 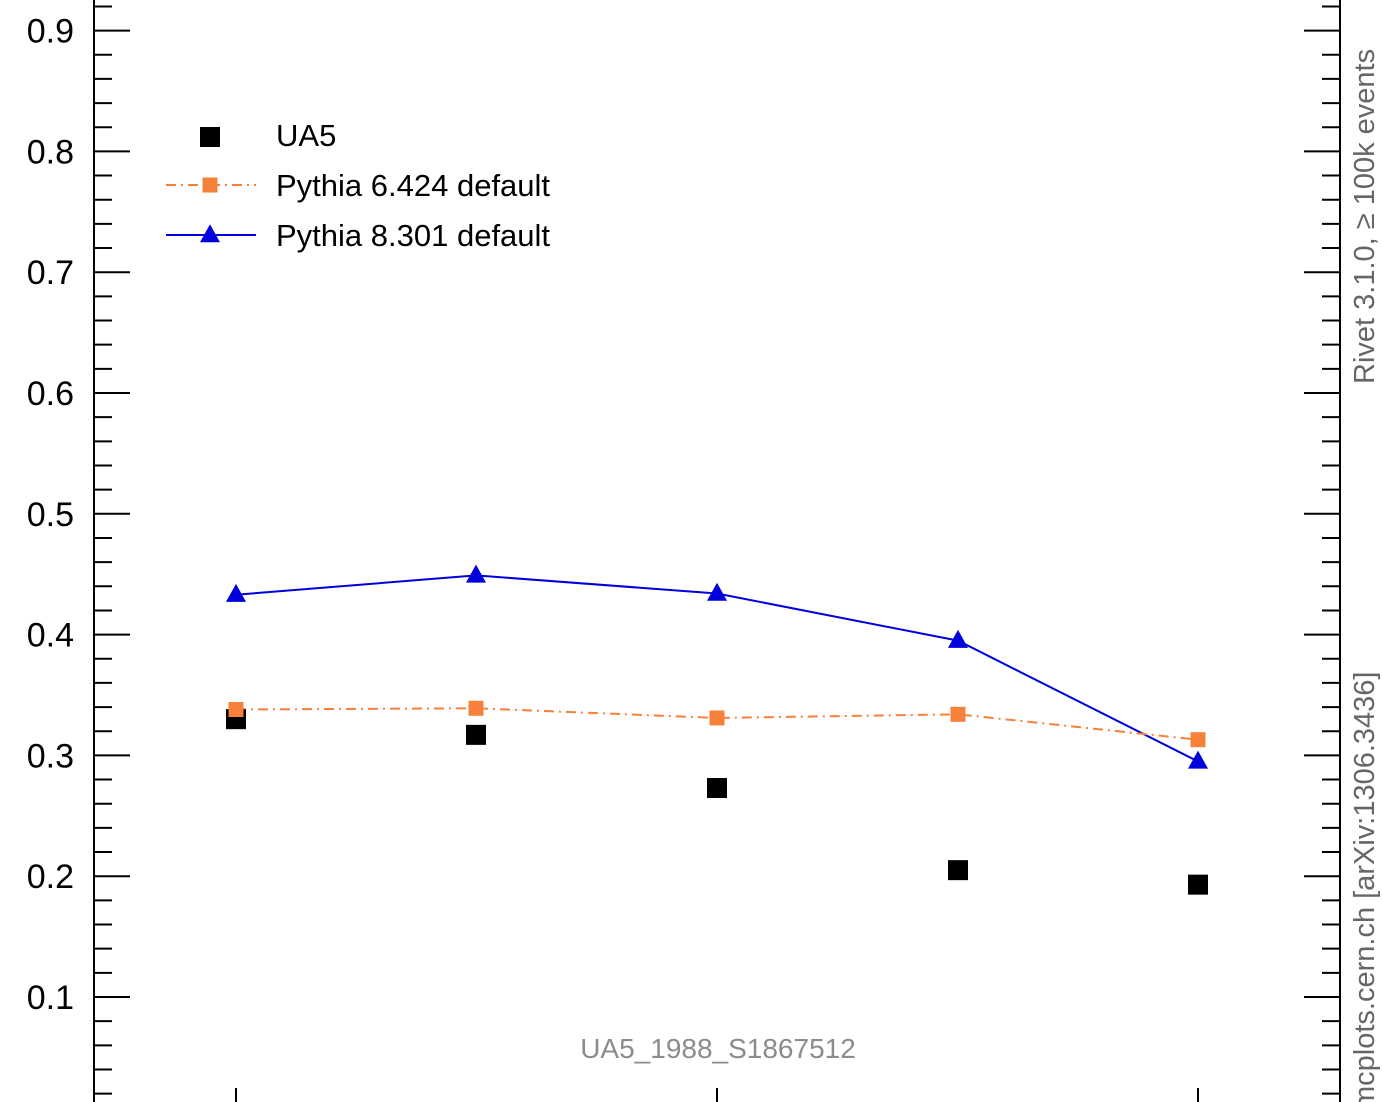 I want to click on y-tick-label: 0.8, so click(x=50, y=152).